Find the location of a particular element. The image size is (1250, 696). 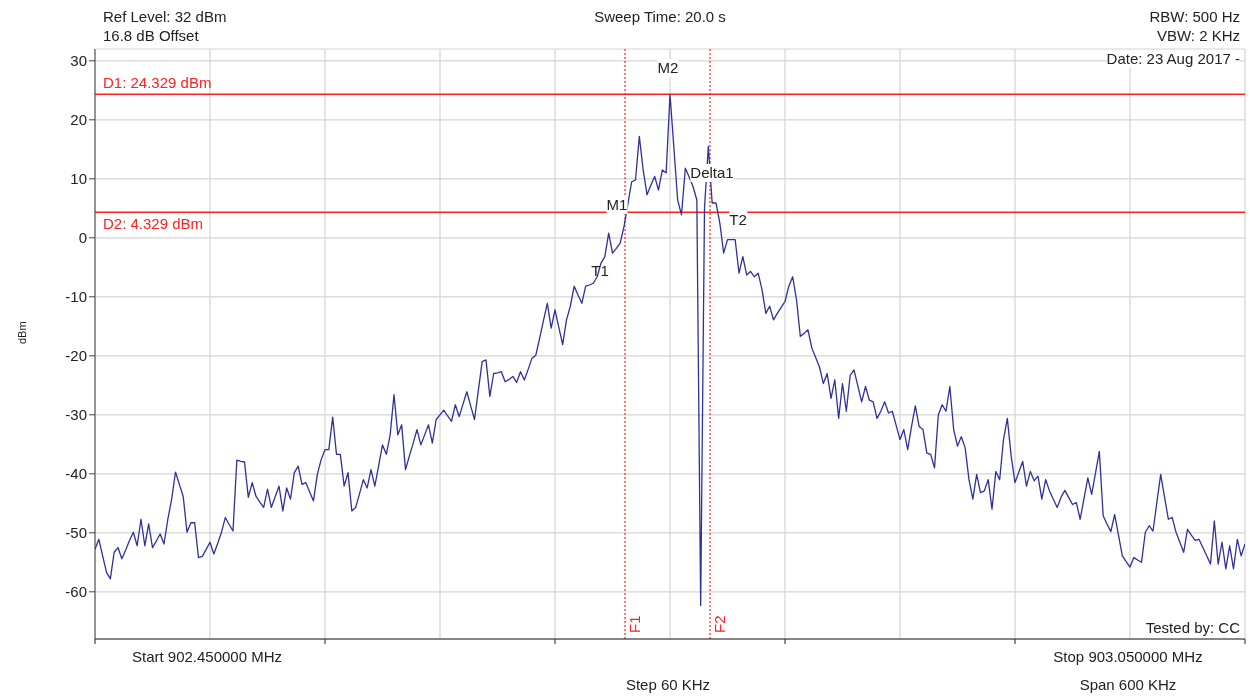

y-tick-label: -20 is located at coordinates (76, 356).